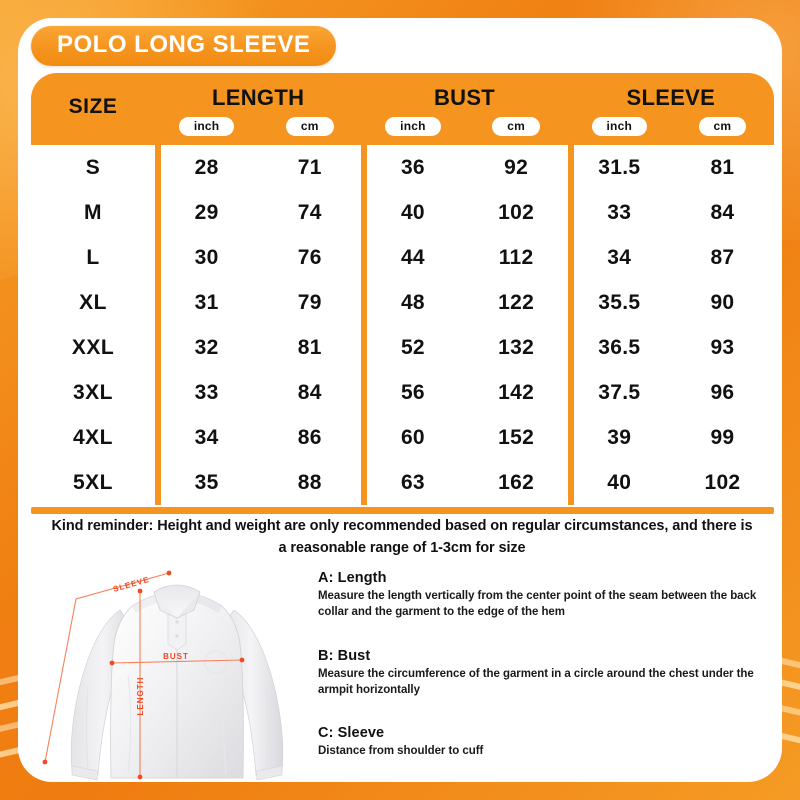 The image size is (800, 800). What do you see at coordinates (93, 212) in the screenshot?
I see `cell-size: M` at bounding box center [93, 212].